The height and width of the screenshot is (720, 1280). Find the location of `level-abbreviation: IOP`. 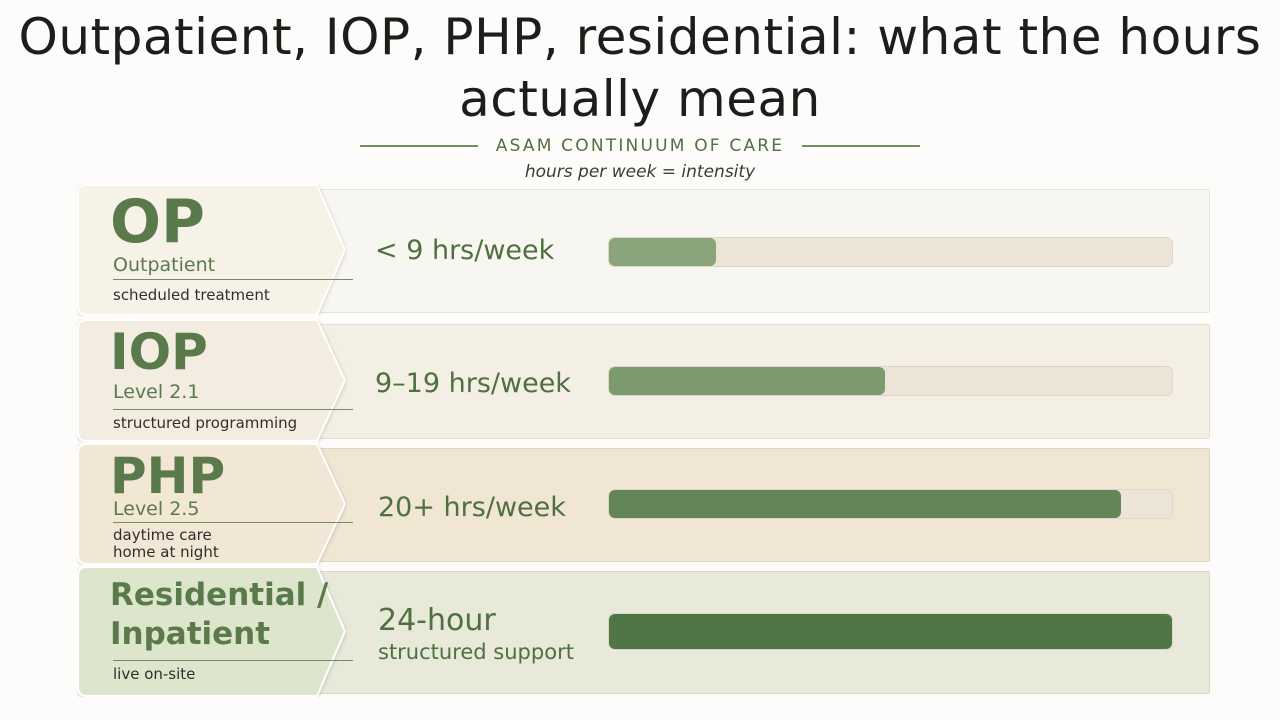

level-abbreviation: IOP is located at coordinates (159, 352).